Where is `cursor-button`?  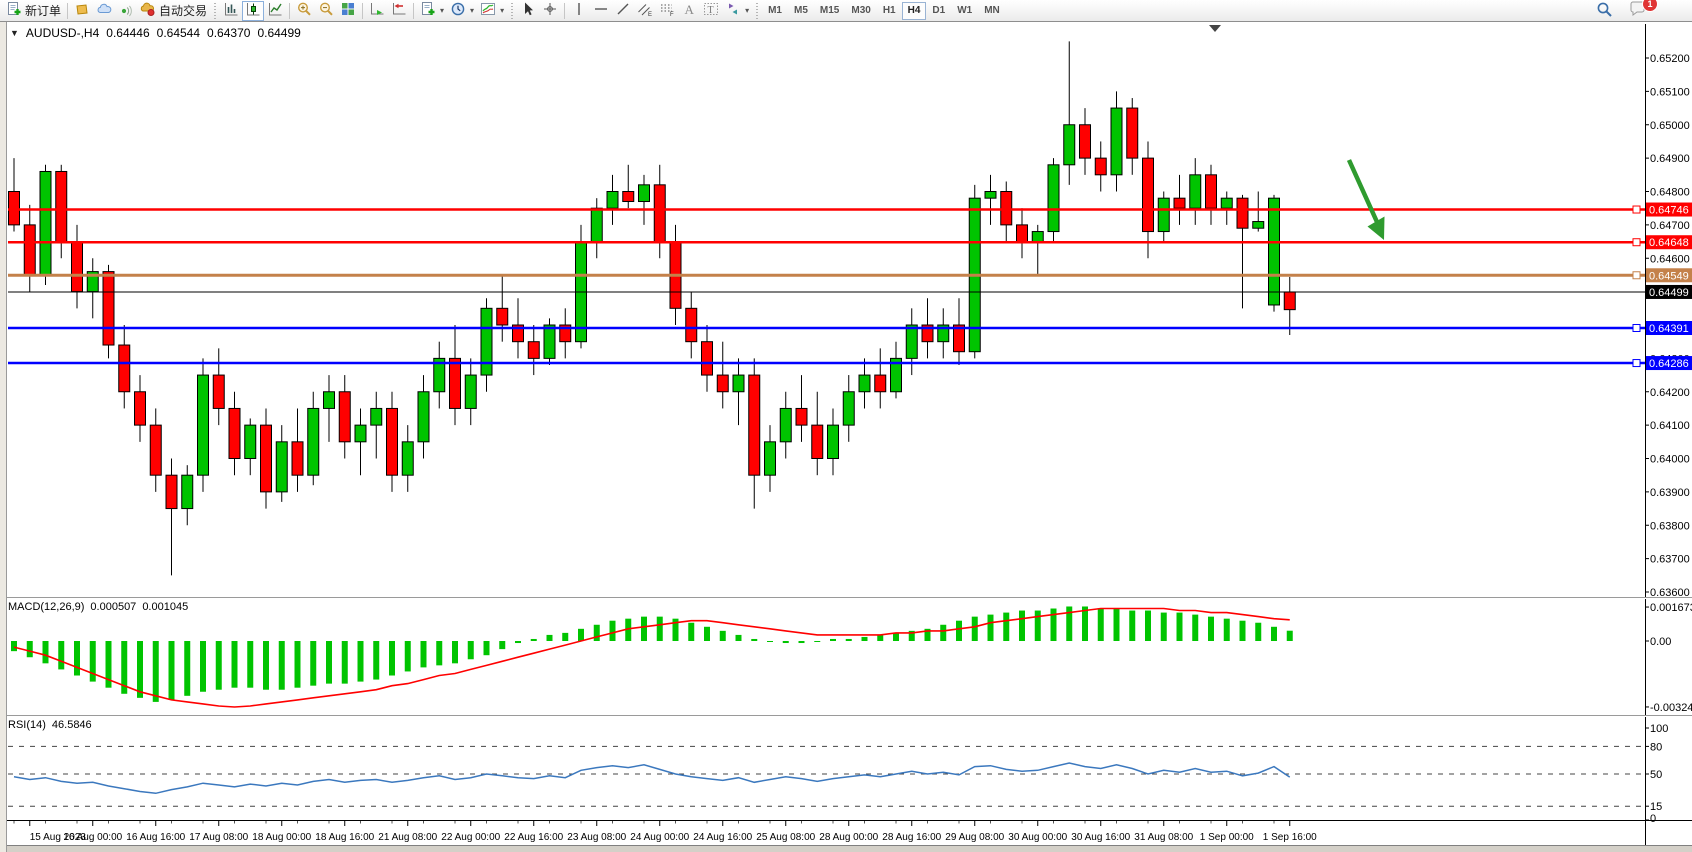 cursor-button is located at coordinates (528, 11).